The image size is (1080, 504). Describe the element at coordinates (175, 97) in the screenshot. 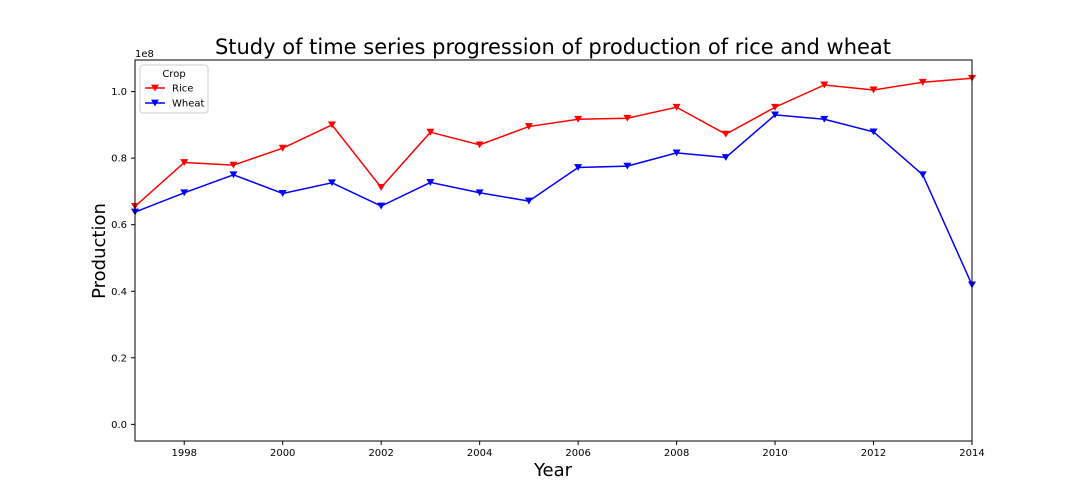

I see `legend-entries: Rice Wheat` at that location.